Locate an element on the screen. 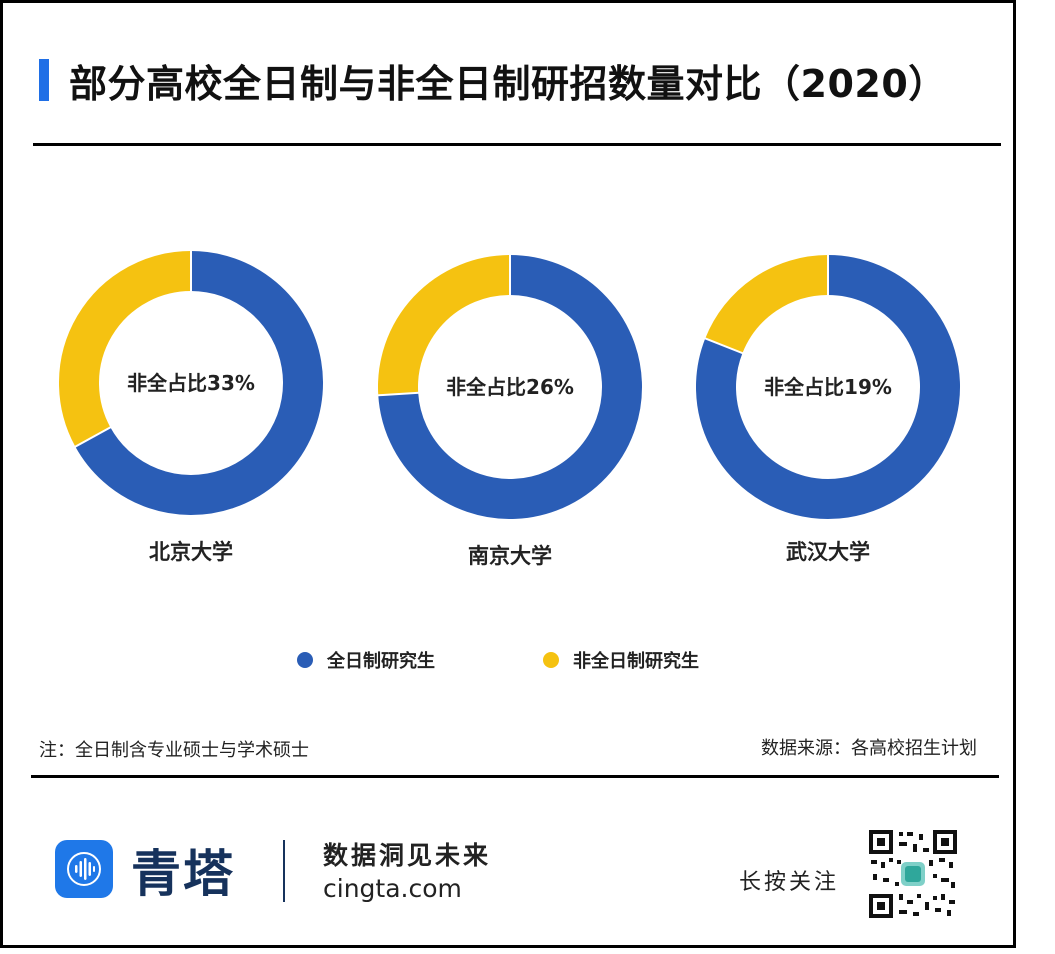 Image resolution: width=1055 pixels, height=954 pixels. legend-item-part-time: 非全日制研究生 is located at coordinates (621, 660).